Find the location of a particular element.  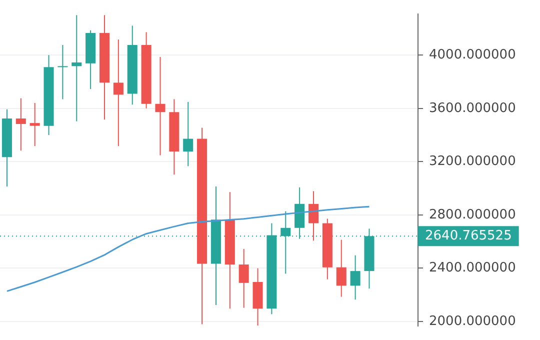

y-tick-label: 3600.000000 is located at coordinates (472, 108).